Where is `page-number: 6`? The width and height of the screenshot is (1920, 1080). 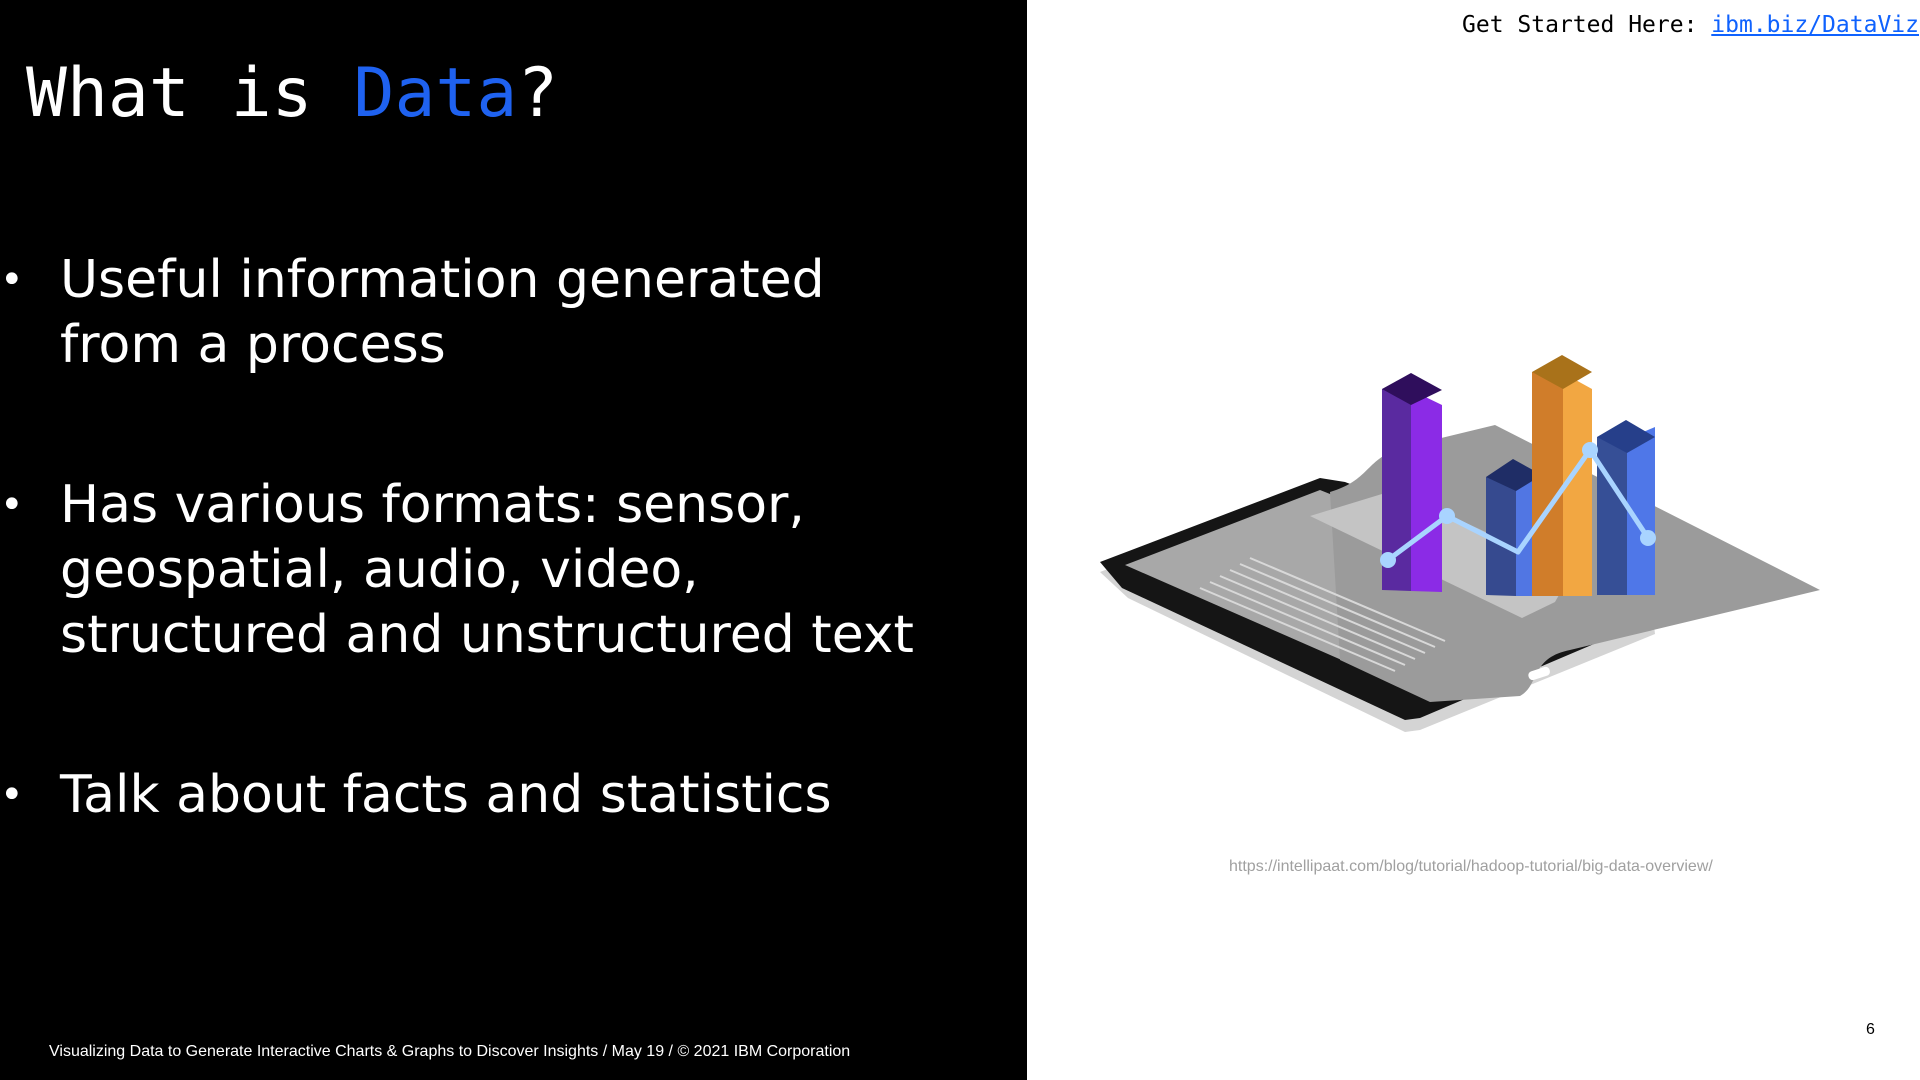
page-number: 6 is located at coordinates (1870, 1029).